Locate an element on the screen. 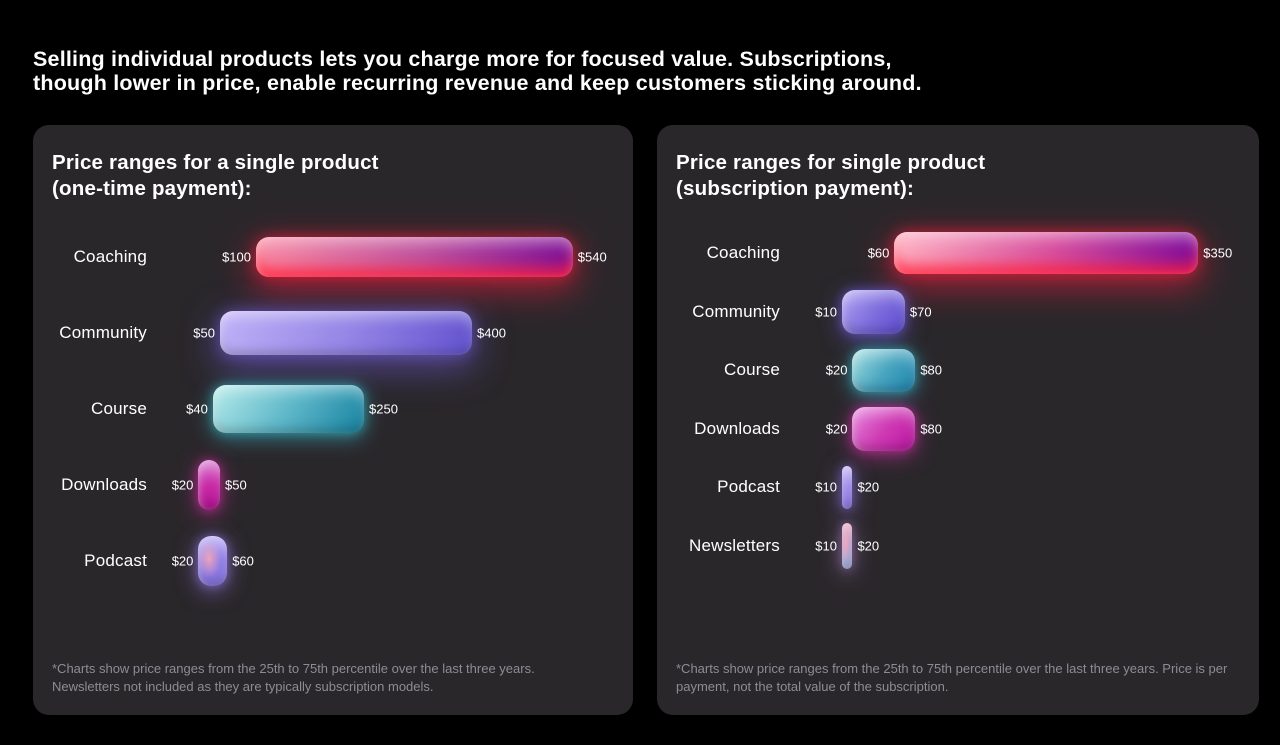 Image resolution: width=1280 pixels, height=745 pixels. max-value-label: $60 is located at coordinates (243, 561).